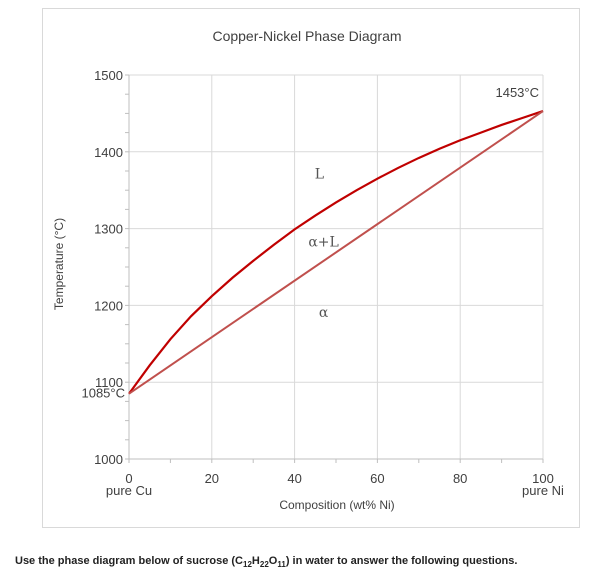  What do you see at coordinates (319, 175) in the screenshot?
I see `phase-region-label: L` at bounding box center [319, 175].